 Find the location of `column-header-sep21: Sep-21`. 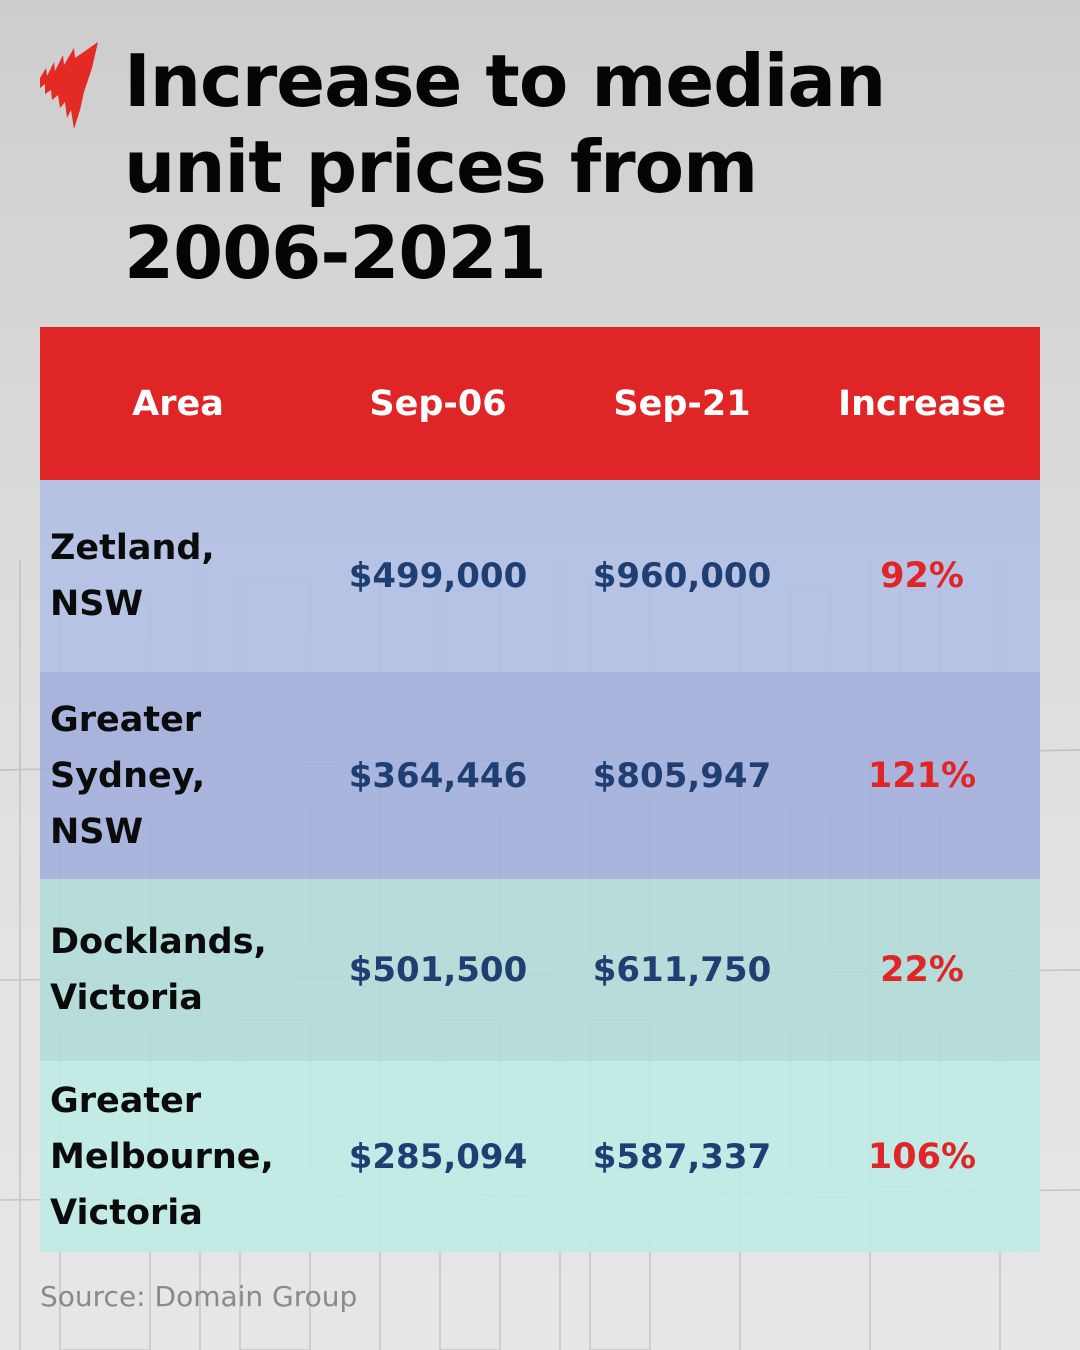

column-header-sep21: Sep-21 is located at coordinates (682, 403).